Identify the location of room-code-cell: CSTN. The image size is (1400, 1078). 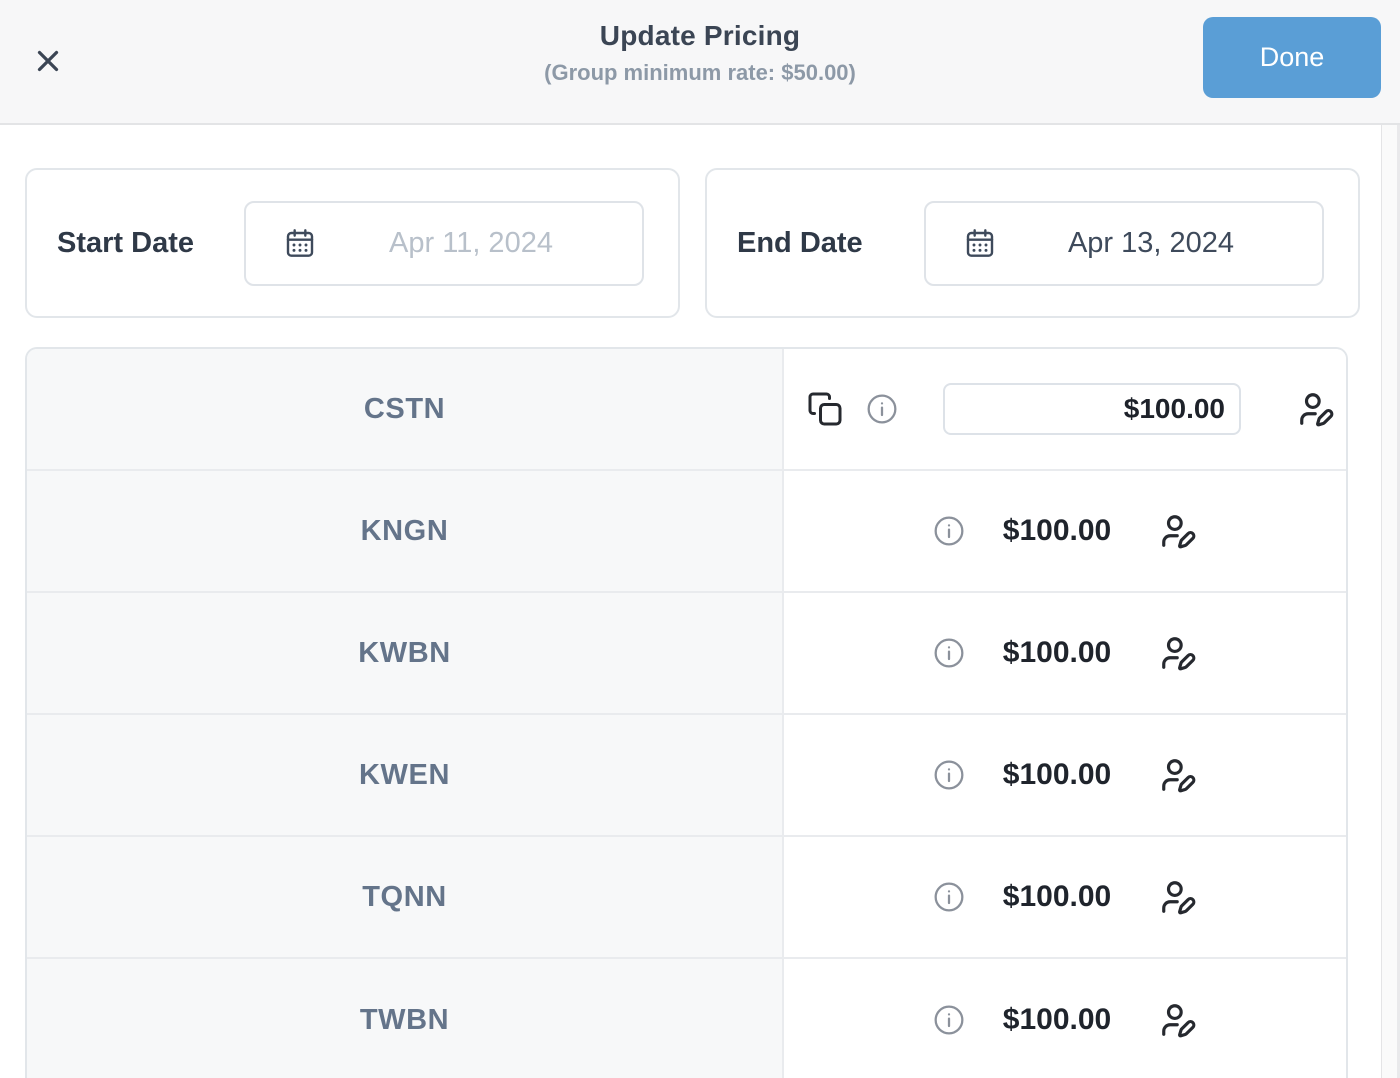
(405, 409).